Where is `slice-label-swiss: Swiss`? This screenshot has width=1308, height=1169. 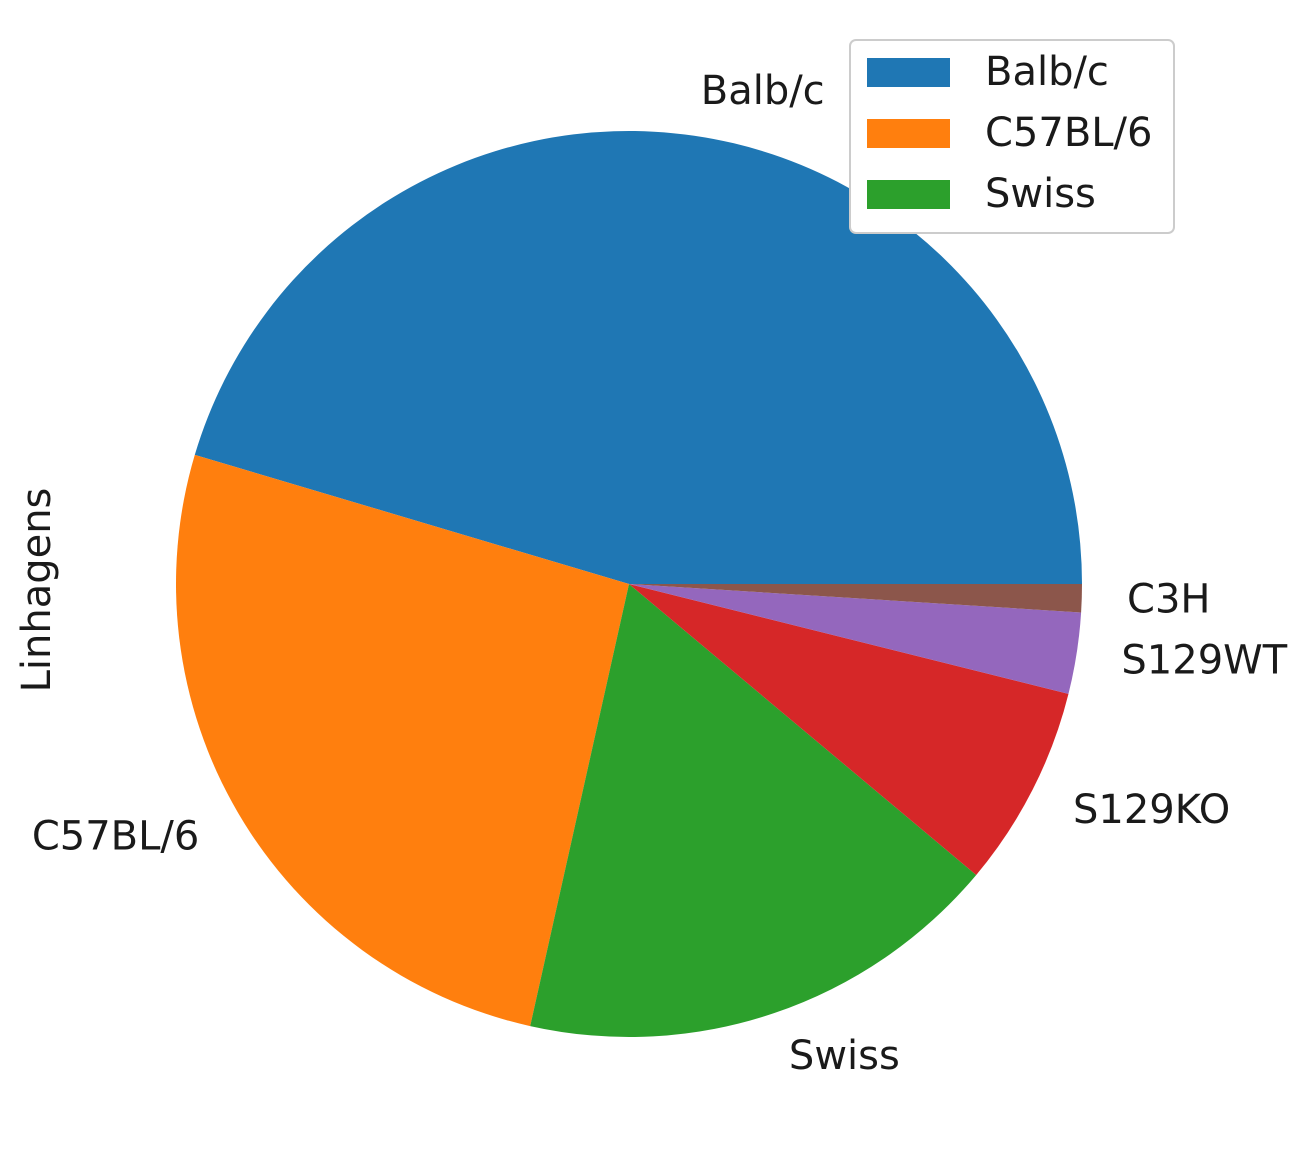 slice-label-swiss: Swiss is located at coordinates (844, 1056).